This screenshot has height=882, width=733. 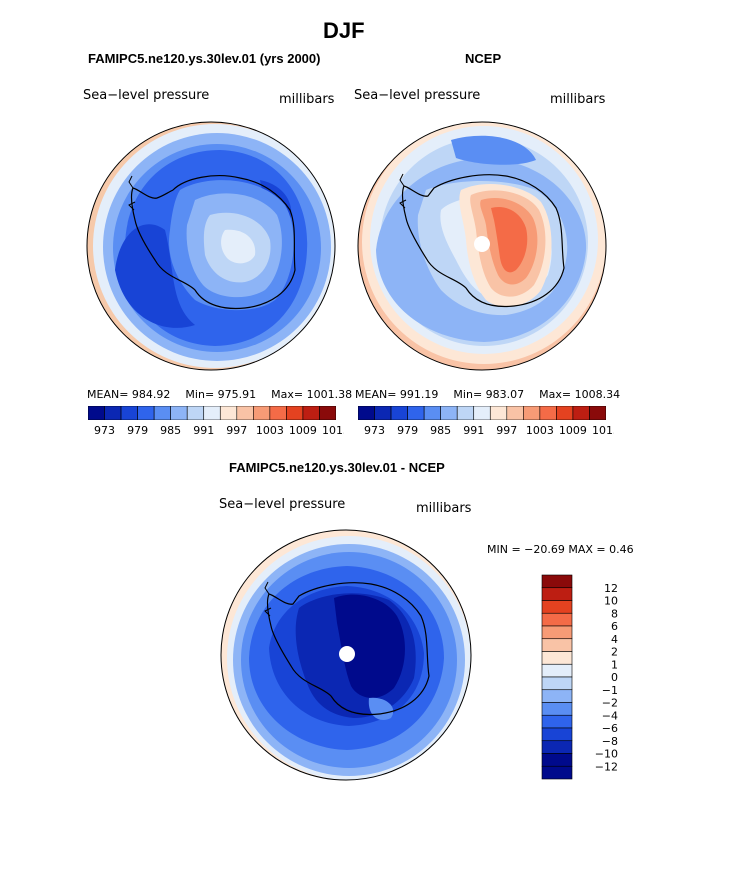 I want to click on panel2-colorbar-tick-label: 985, so click(x=440, y=430).